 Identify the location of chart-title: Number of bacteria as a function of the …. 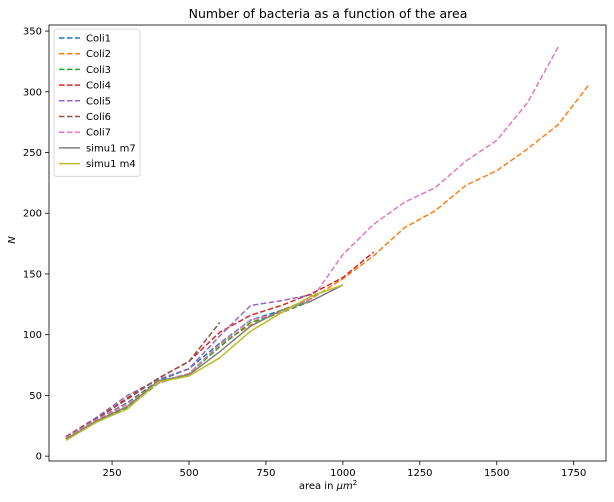
(328, 13).